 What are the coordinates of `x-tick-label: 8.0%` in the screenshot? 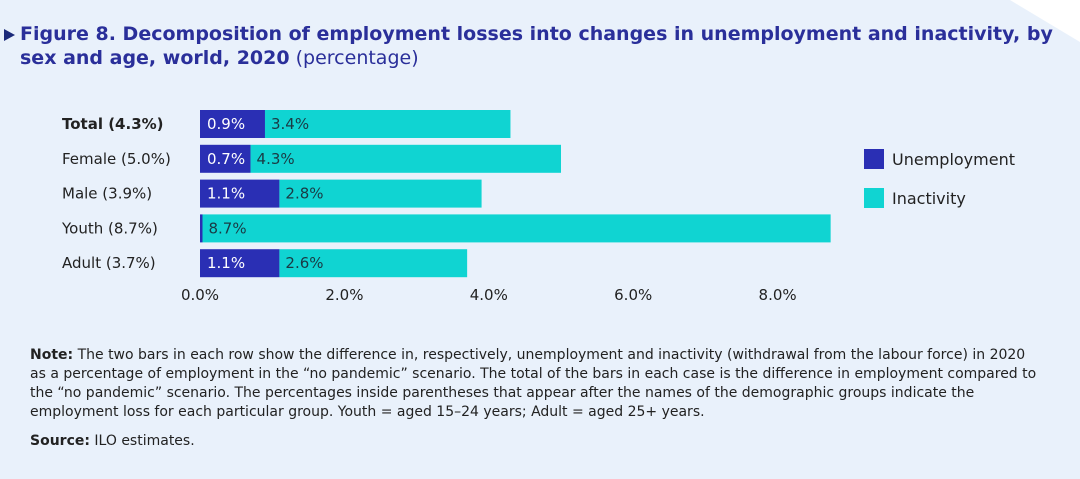 It's located at (778, 295).